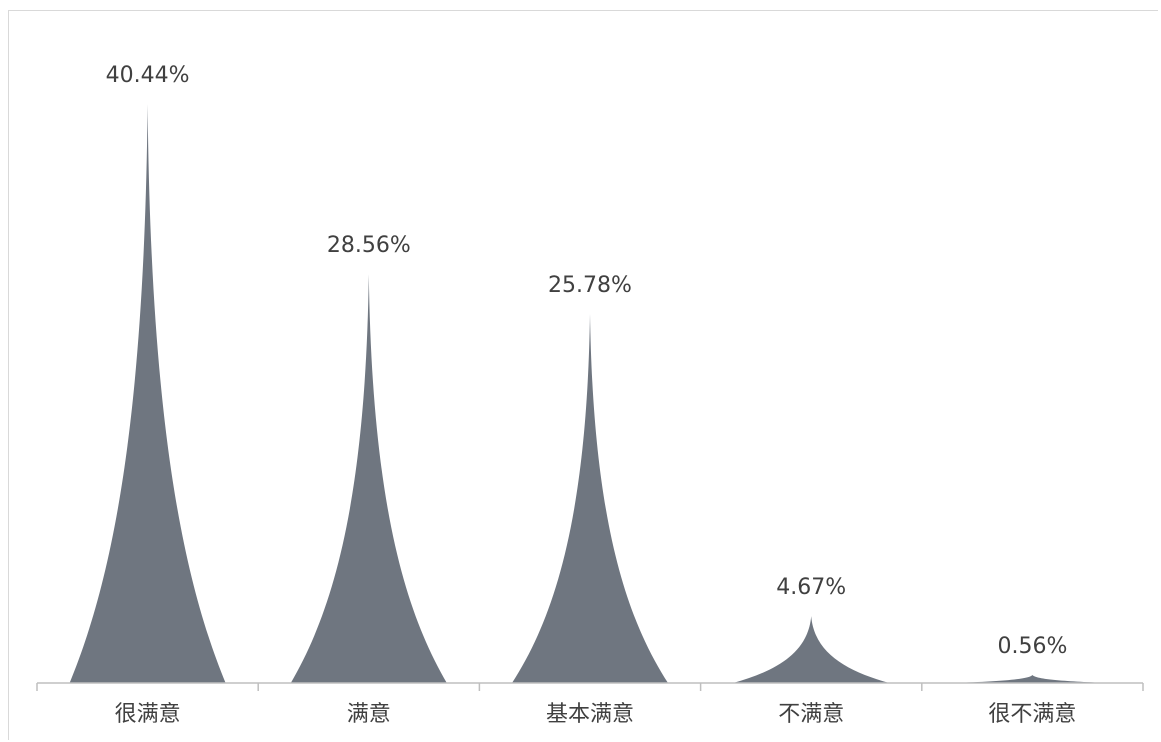 The width and height of the screenshot is (1161, 742). I want to click on category-labels: 很满意 满意 基本满意 不满意 很不满意, so click(596, 714).